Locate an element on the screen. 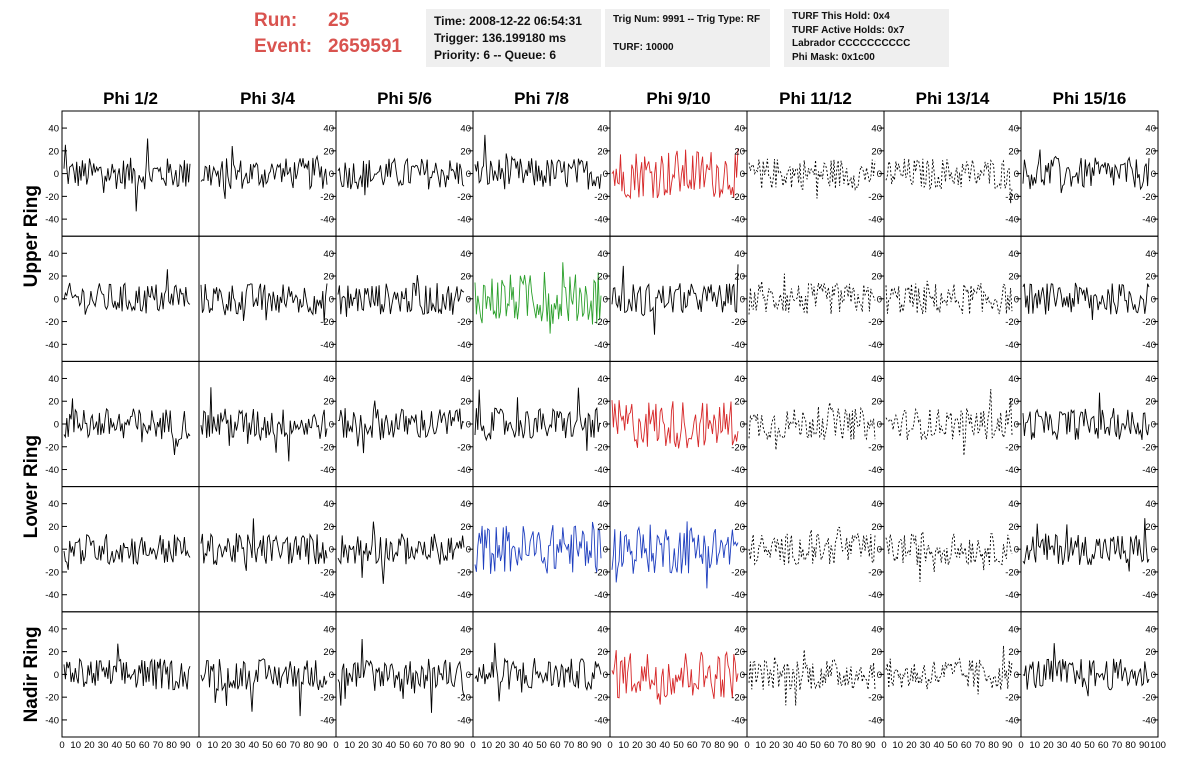 The width and height of the screenshot is (1196, 772). column-header: Phi 7/8 is located at coordinates (541, 98).